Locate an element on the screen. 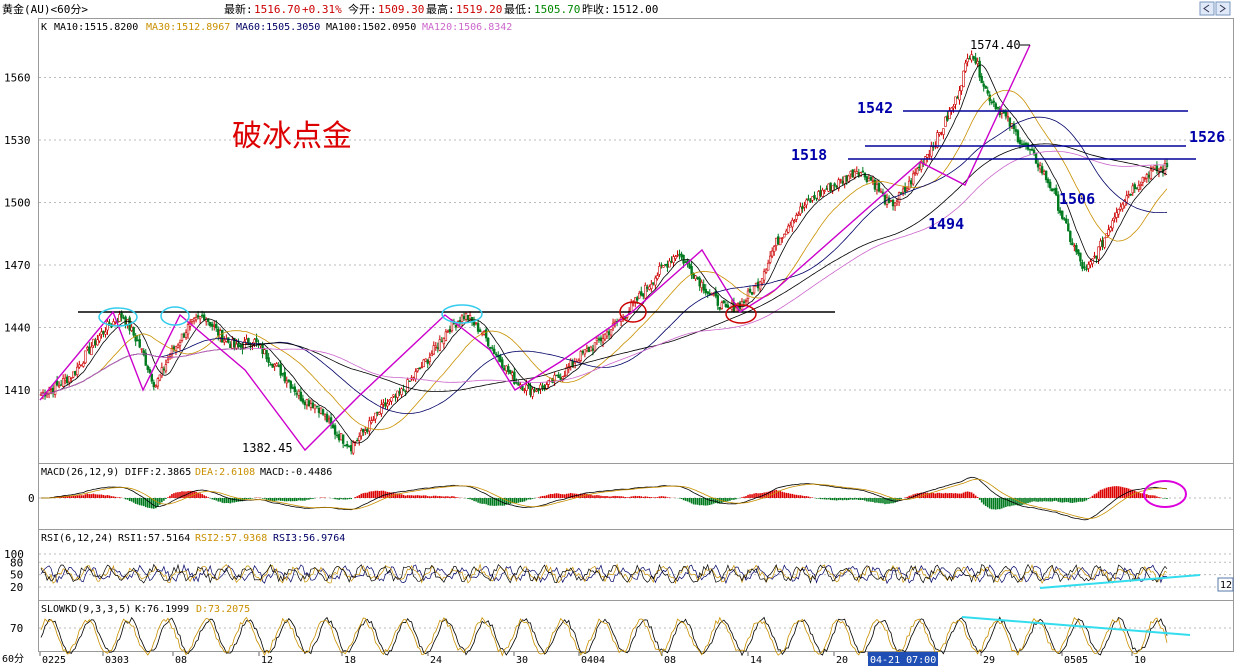 This screenshot has width=1234, height=667. next-page-button is located at coordinates (1223, 8).